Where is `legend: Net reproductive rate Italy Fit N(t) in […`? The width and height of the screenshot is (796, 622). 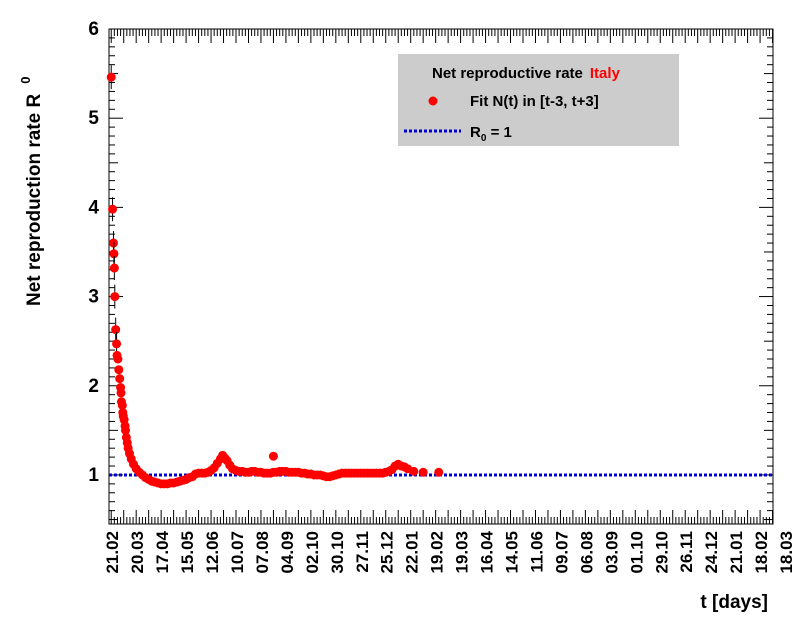
legend: Net reproductive rate Italy Fit N(t) in [… is located at coordinates (538, 100).